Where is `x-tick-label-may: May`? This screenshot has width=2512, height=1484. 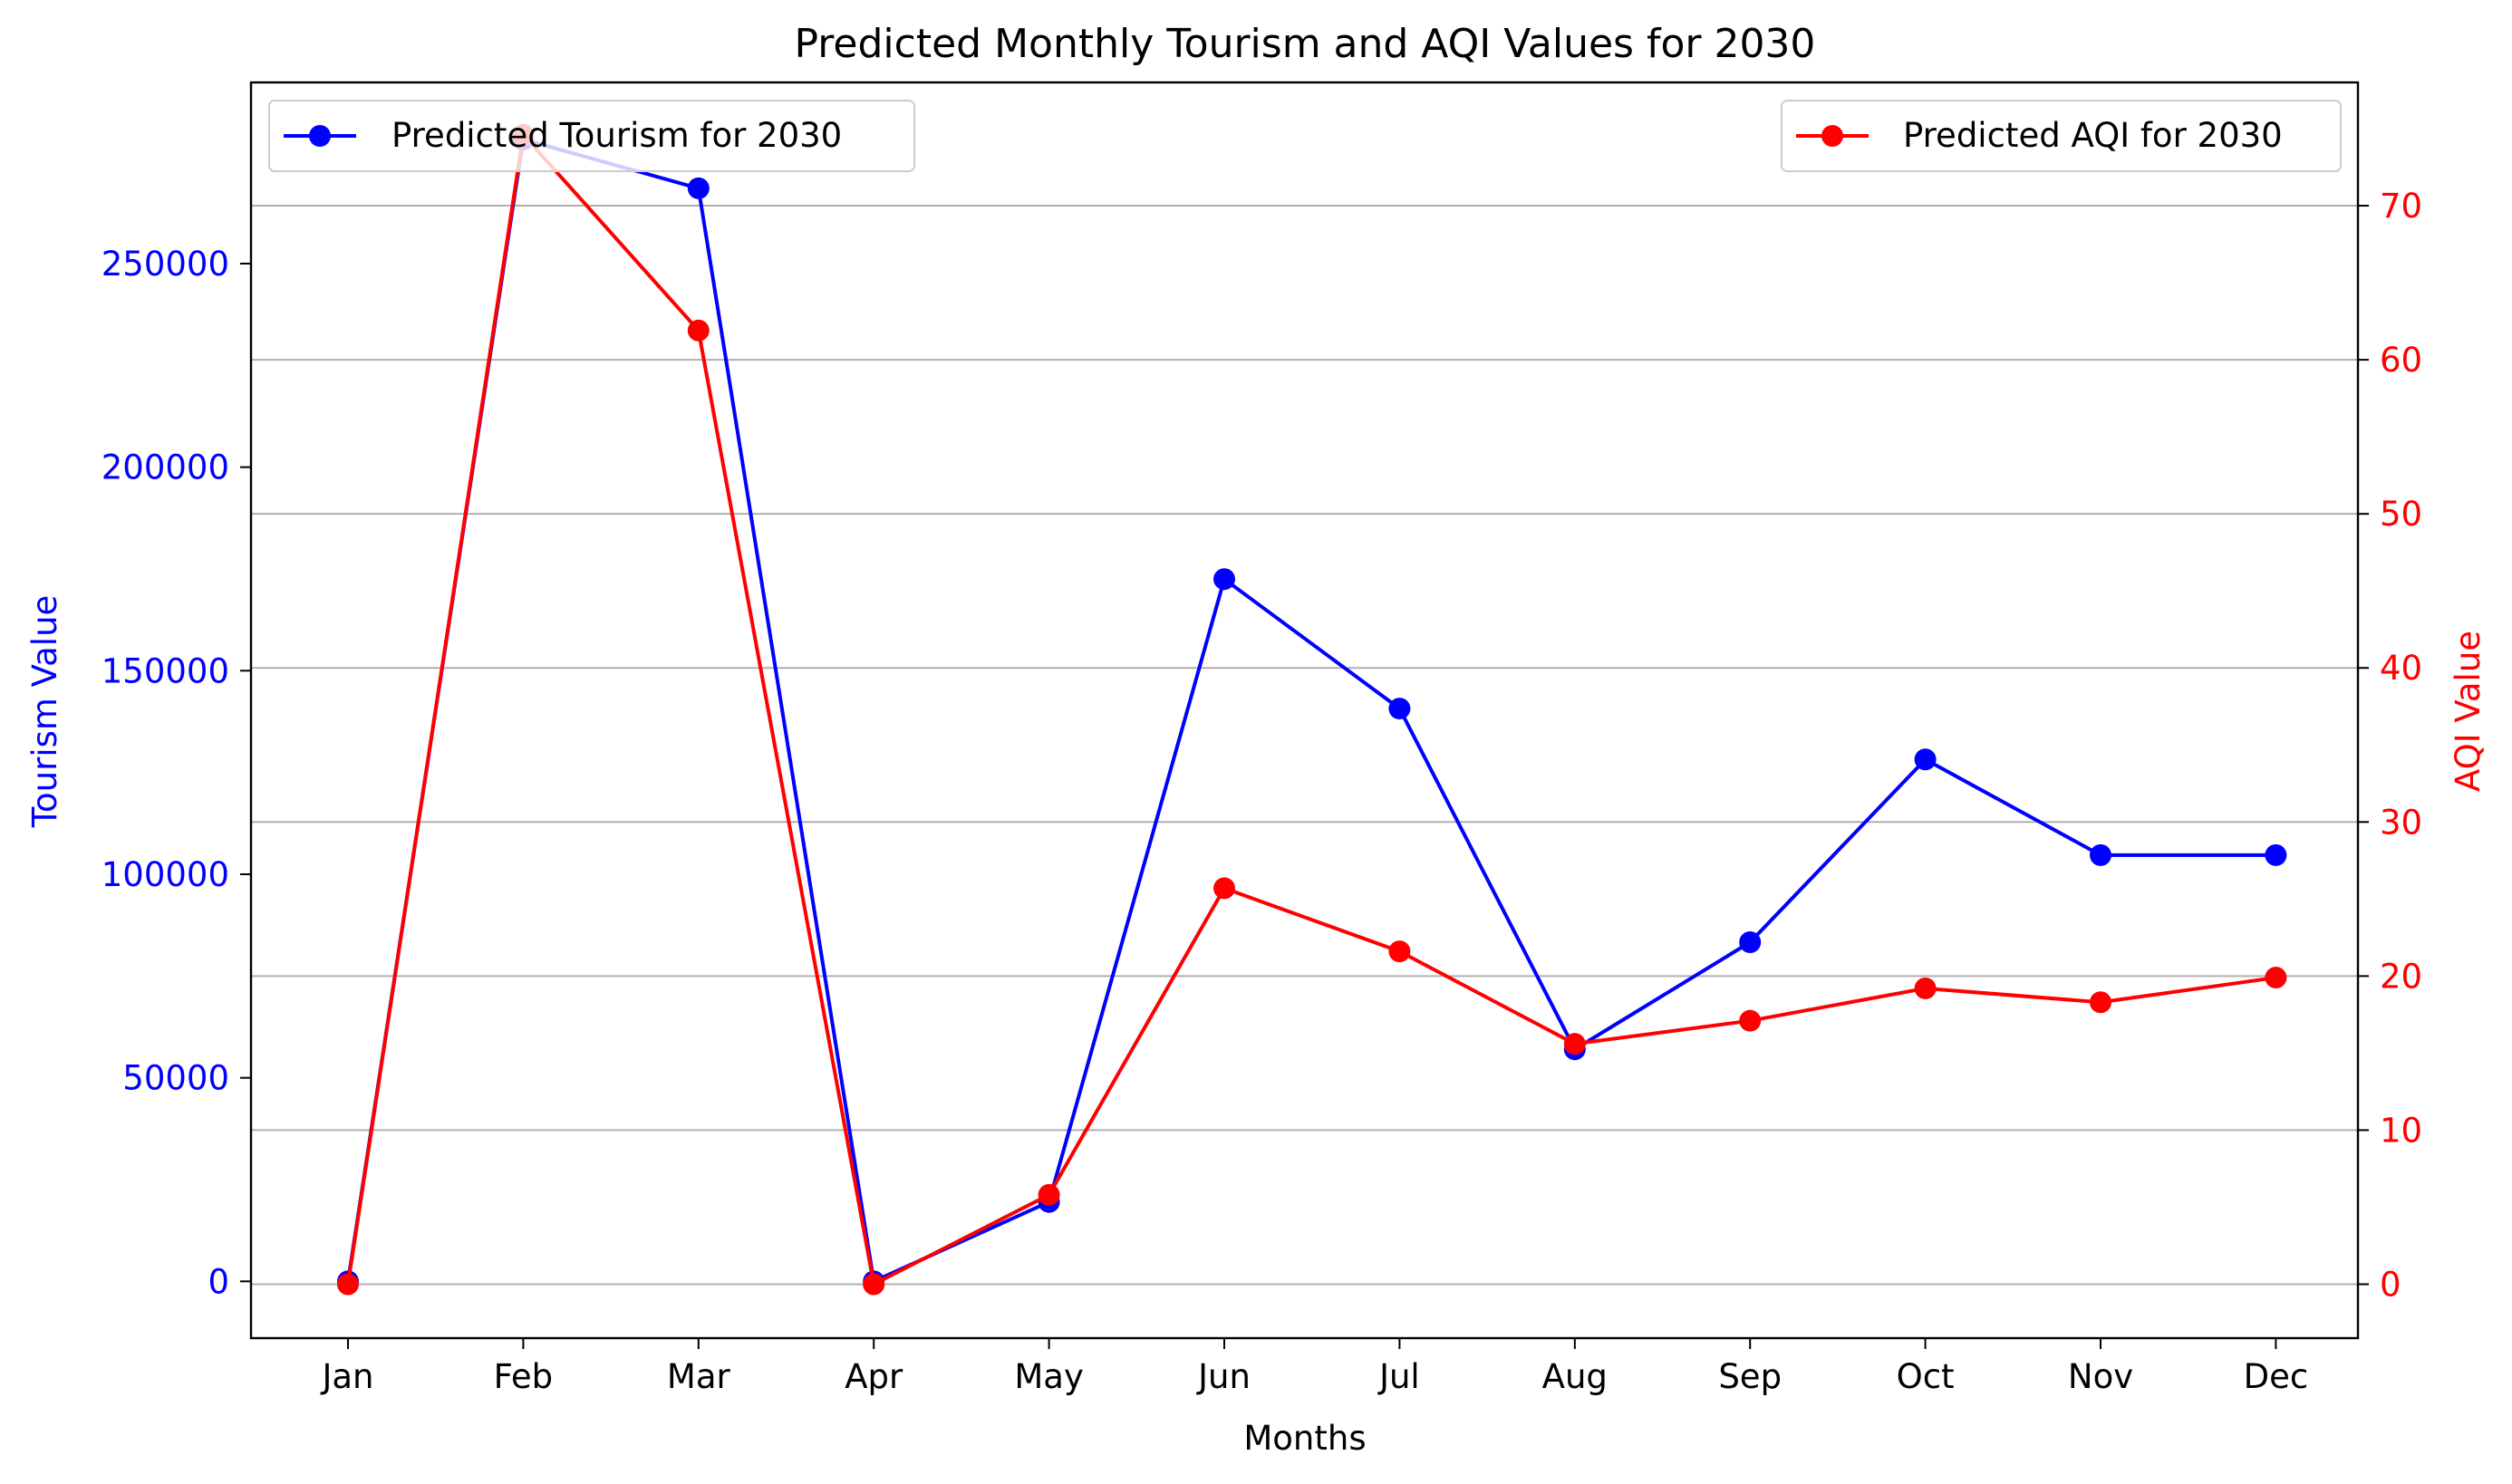 x-tick-label-may: May is located at coordinates (1049, 1377).